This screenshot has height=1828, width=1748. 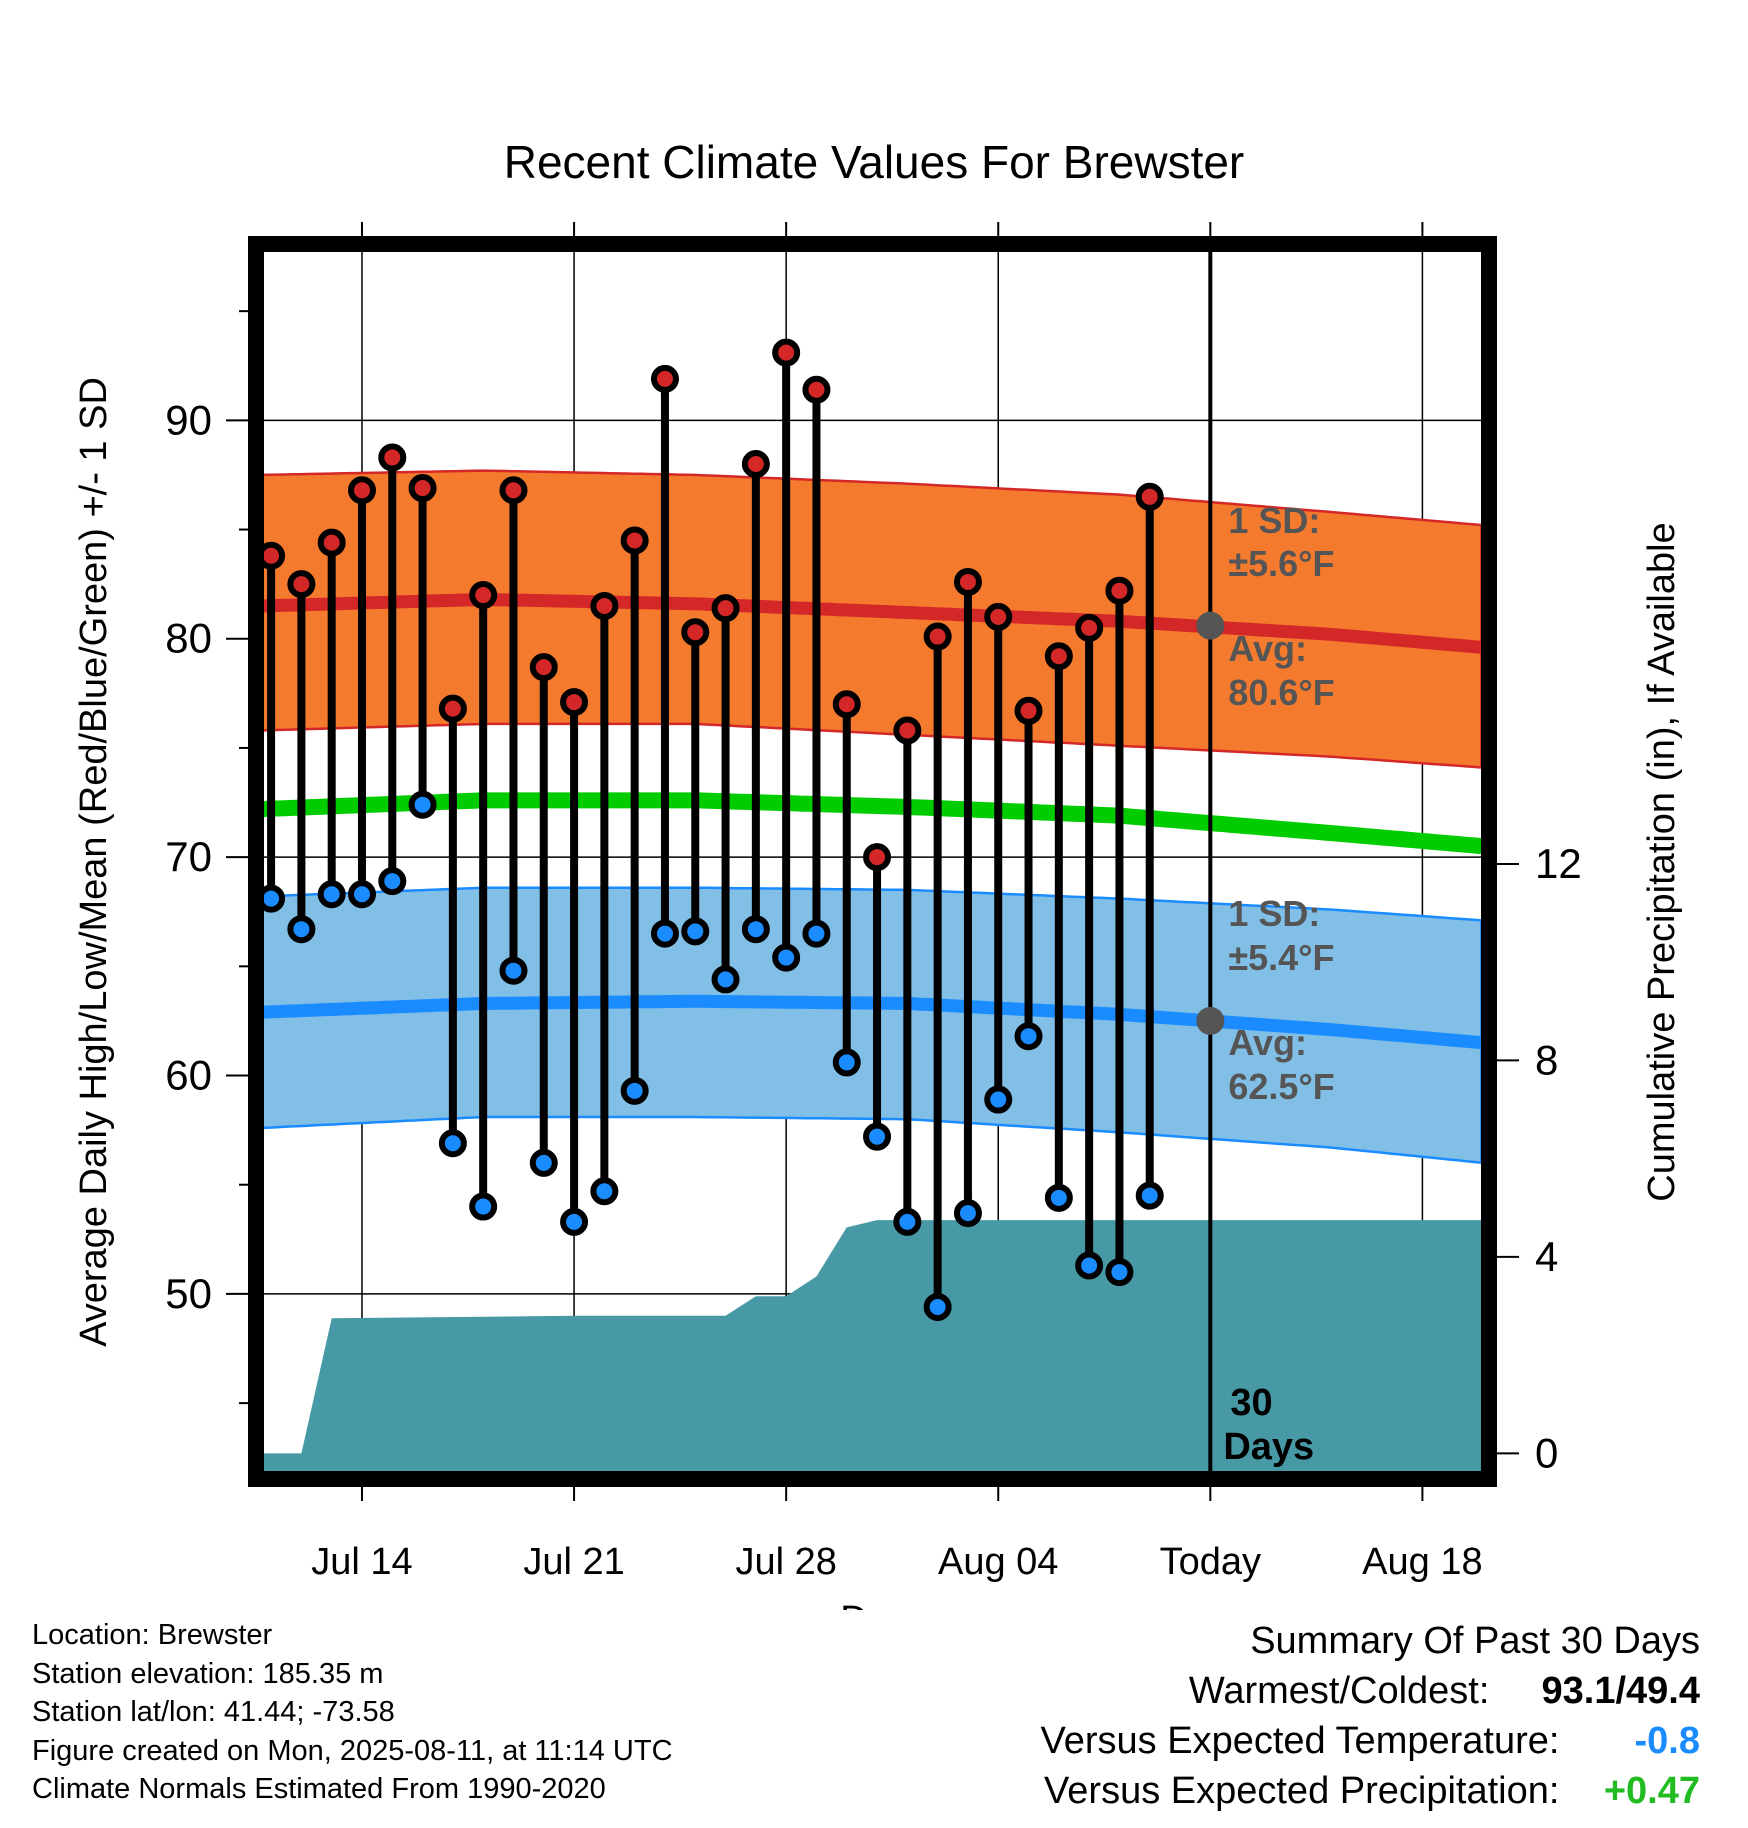 I want to click on summary-title: Summary Of Past 30 Days, so click(x=1475, y=1641).